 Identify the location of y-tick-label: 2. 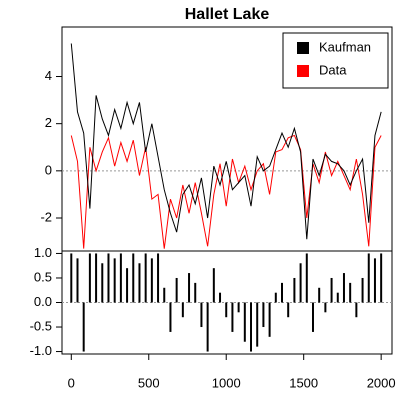
(48, 122).